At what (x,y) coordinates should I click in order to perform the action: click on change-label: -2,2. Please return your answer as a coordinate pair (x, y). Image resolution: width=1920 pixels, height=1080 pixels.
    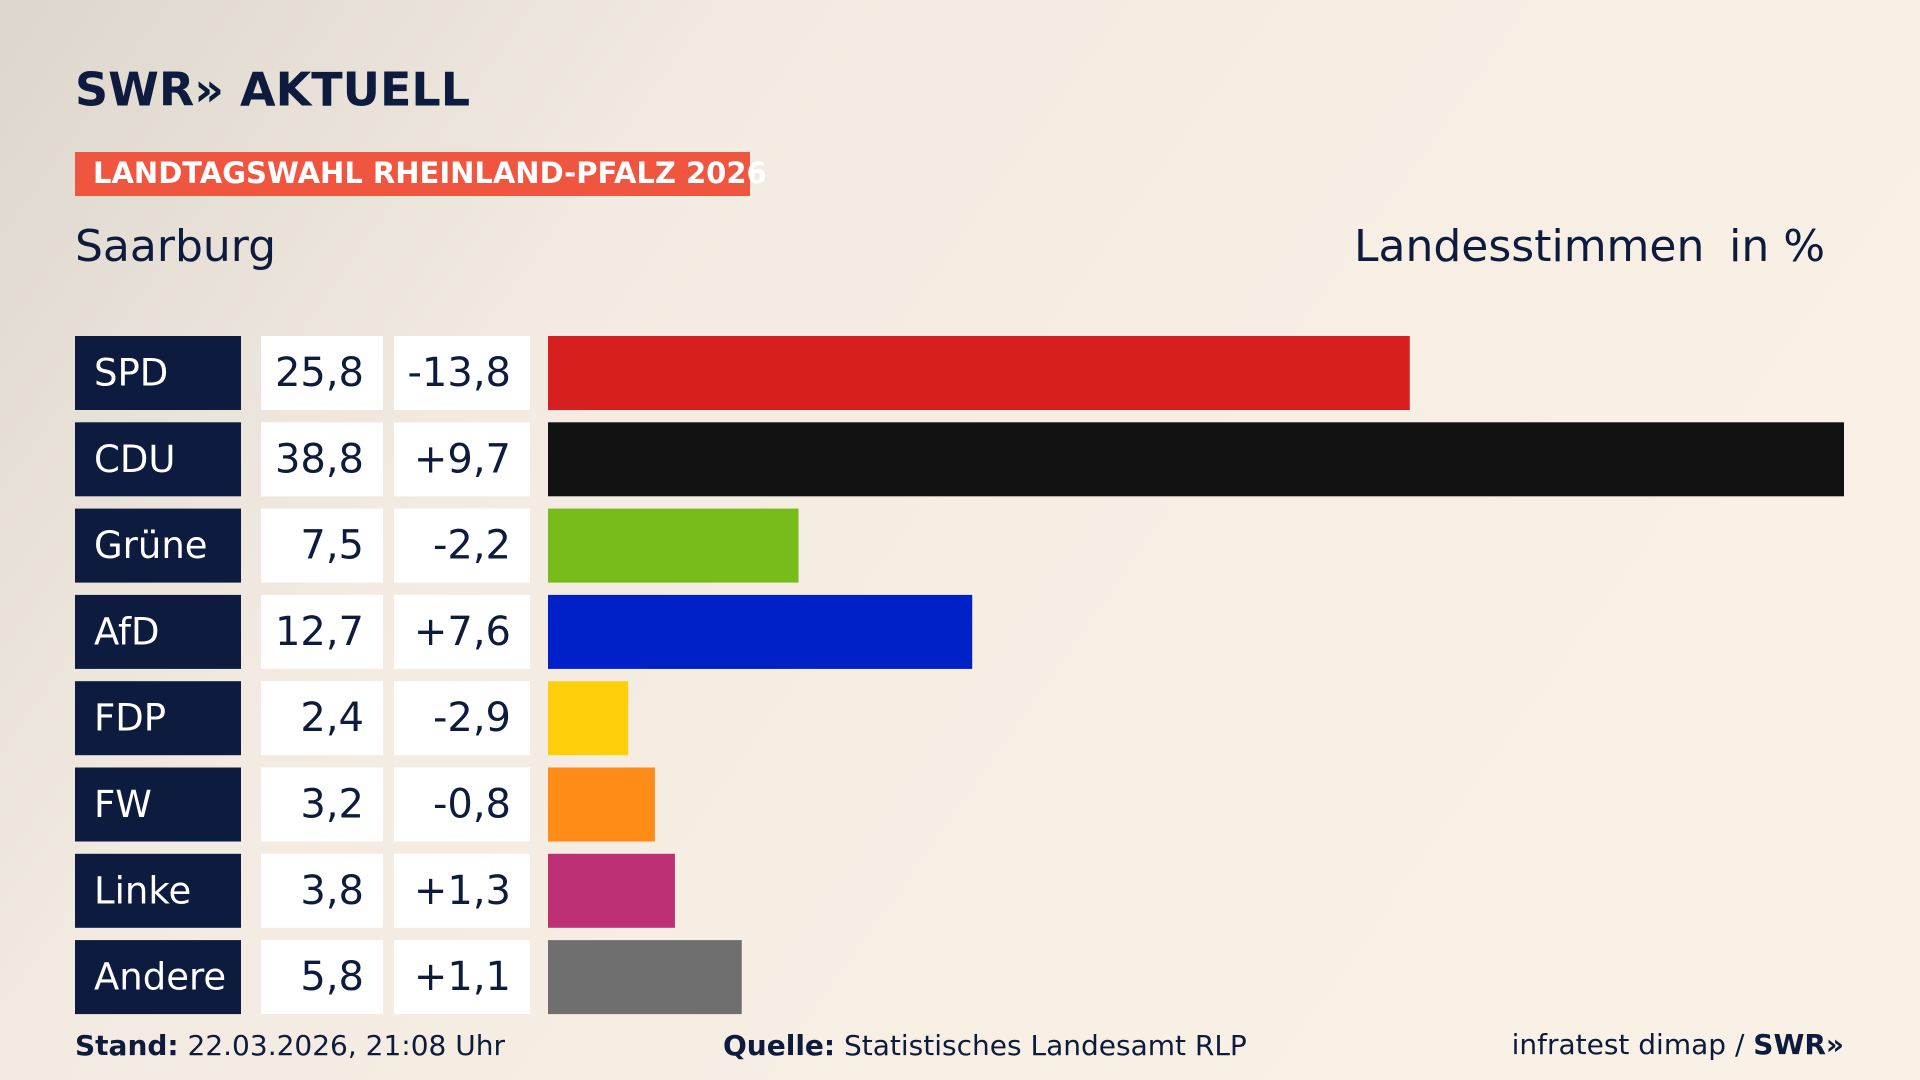
    Looking at the image, I should click on (472, 546).